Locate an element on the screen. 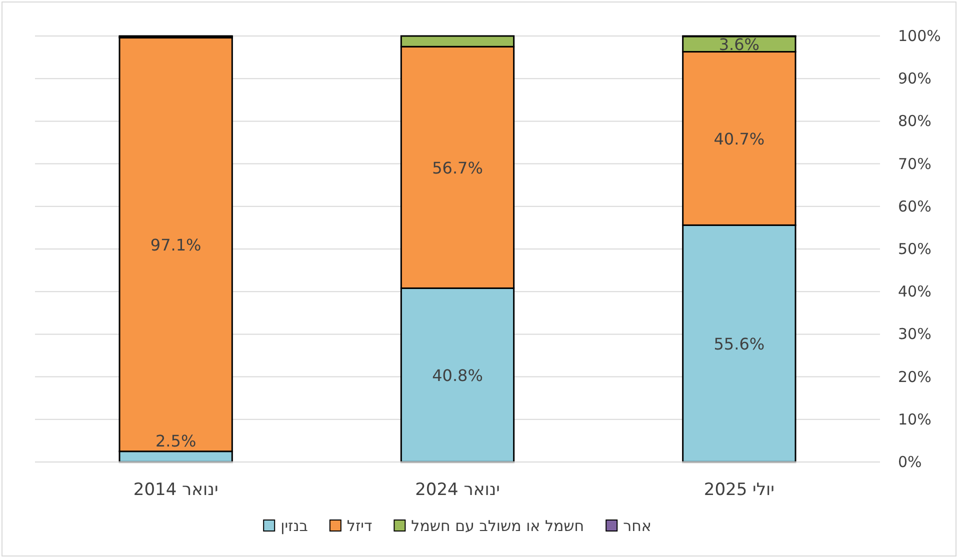 Image resolution: width=958 pixels, height=558 pixels. data-label: 40.7% is located at coordinates (739, 138).